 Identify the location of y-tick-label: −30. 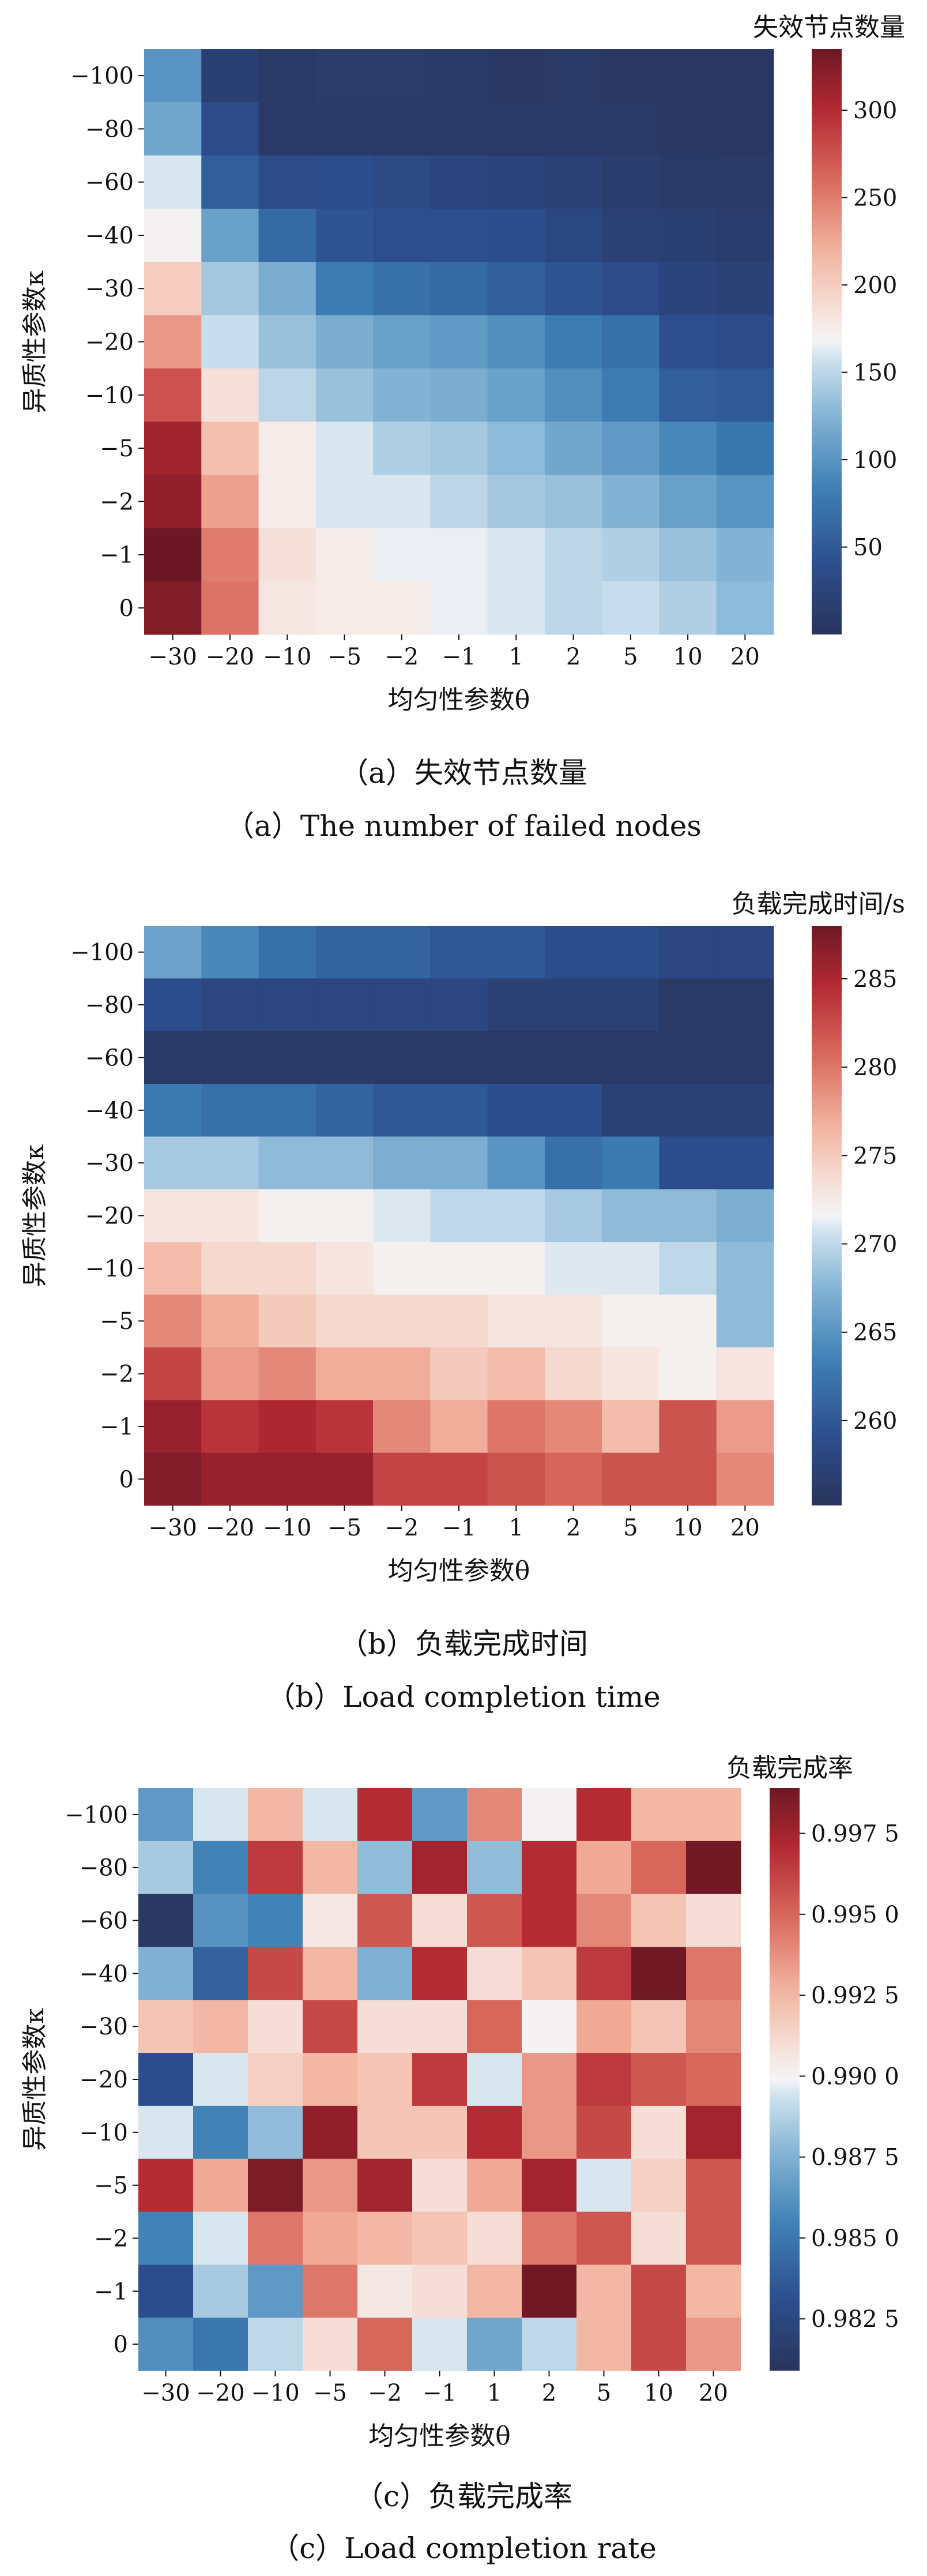
(109, 1164).